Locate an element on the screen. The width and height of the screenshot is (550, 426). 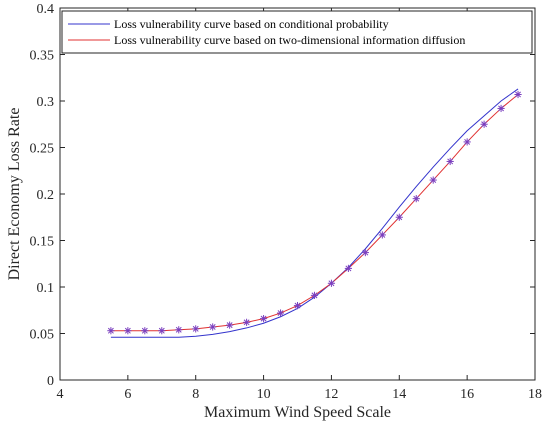
y-tick-label: 0.25 is located at coordinates (42, 149).